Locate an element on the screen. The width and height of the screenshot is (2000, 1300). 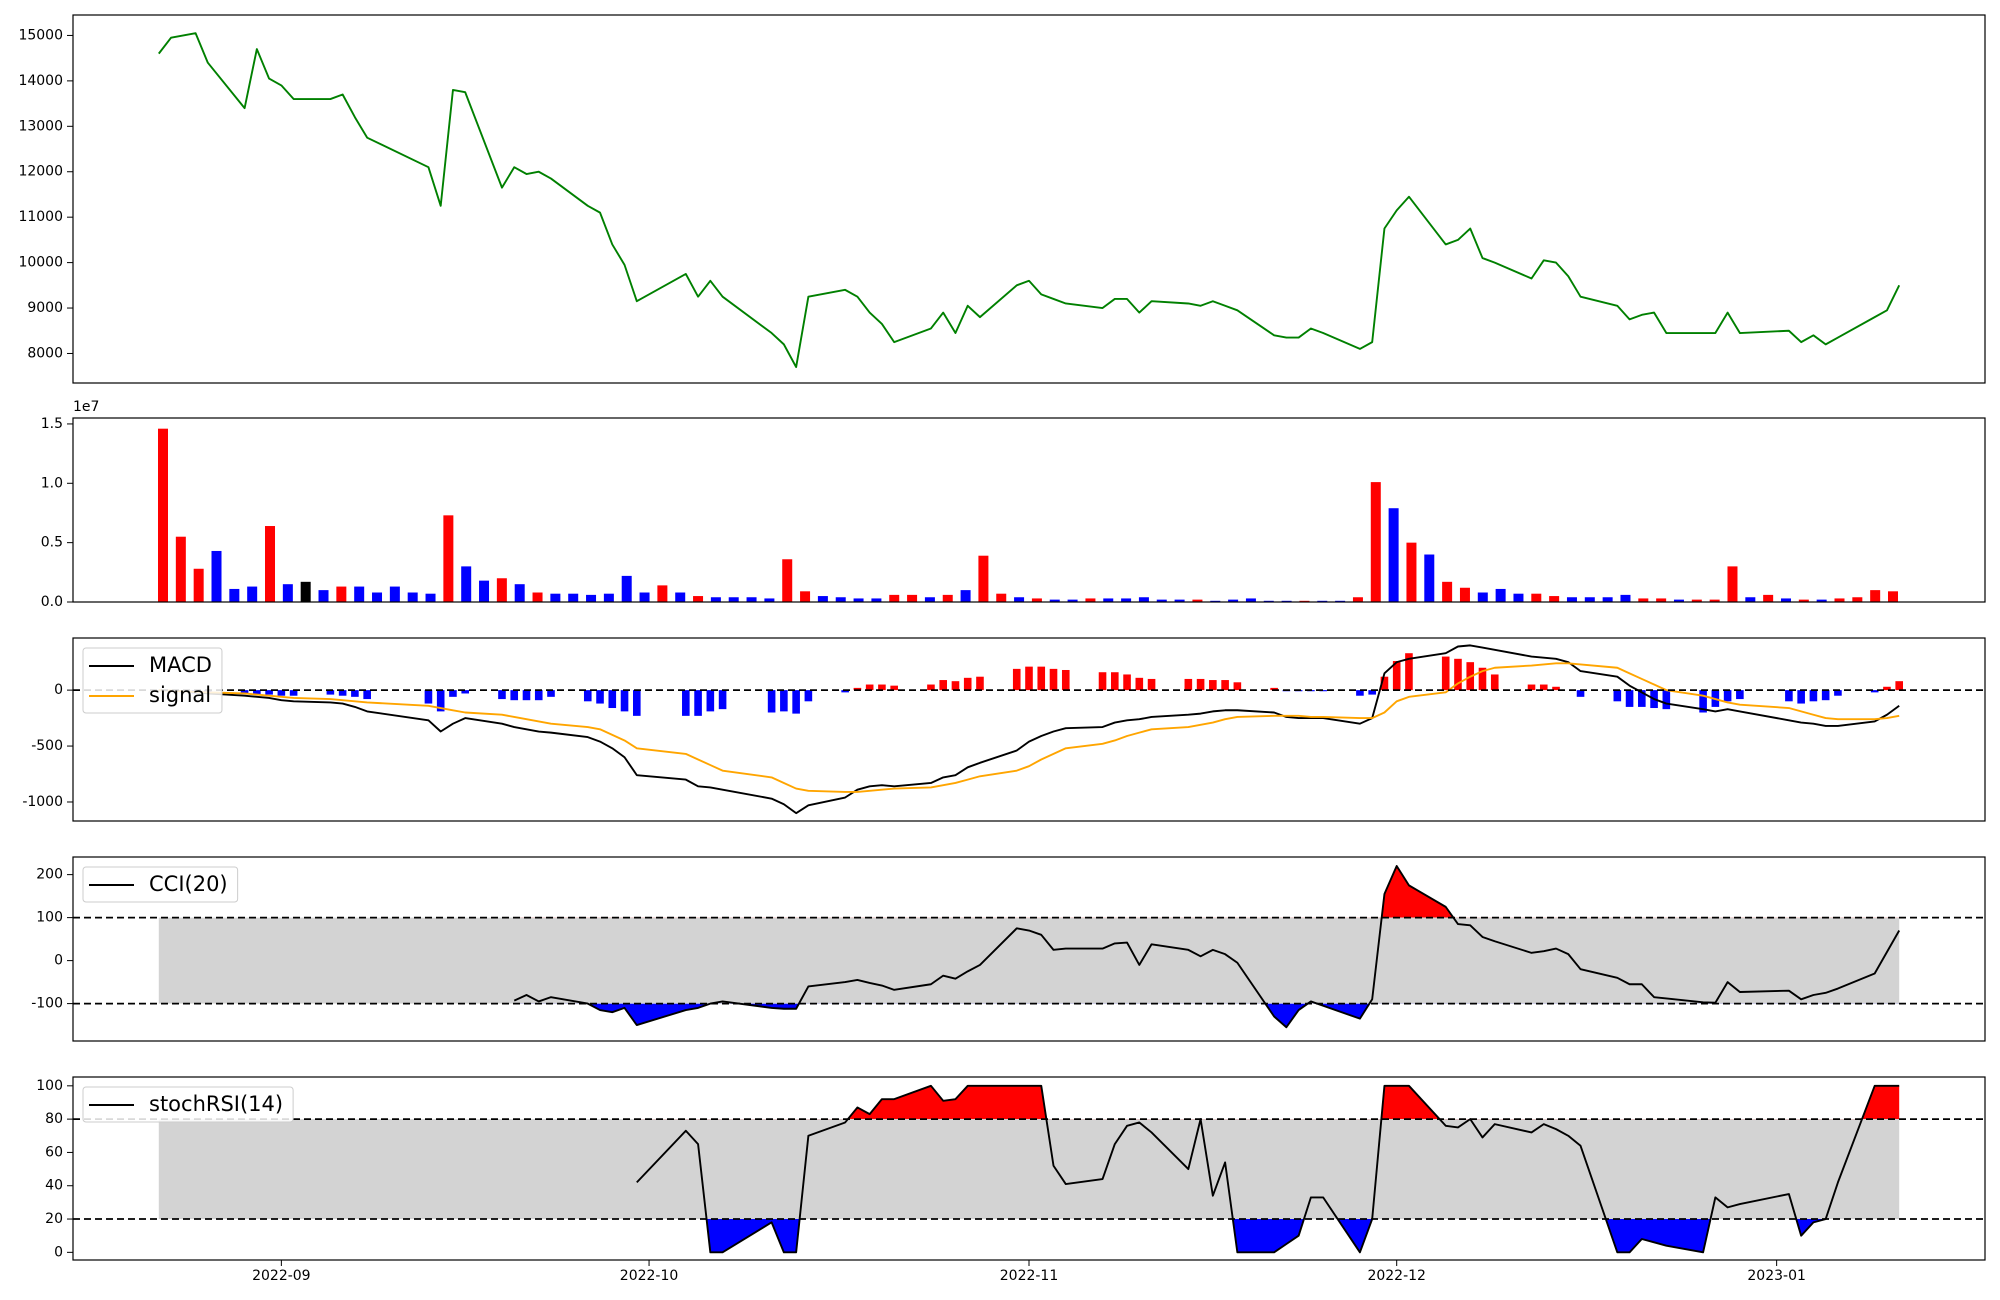
panel: MACD signal -1000 -500 0 is located at coordinates (1004, 729).